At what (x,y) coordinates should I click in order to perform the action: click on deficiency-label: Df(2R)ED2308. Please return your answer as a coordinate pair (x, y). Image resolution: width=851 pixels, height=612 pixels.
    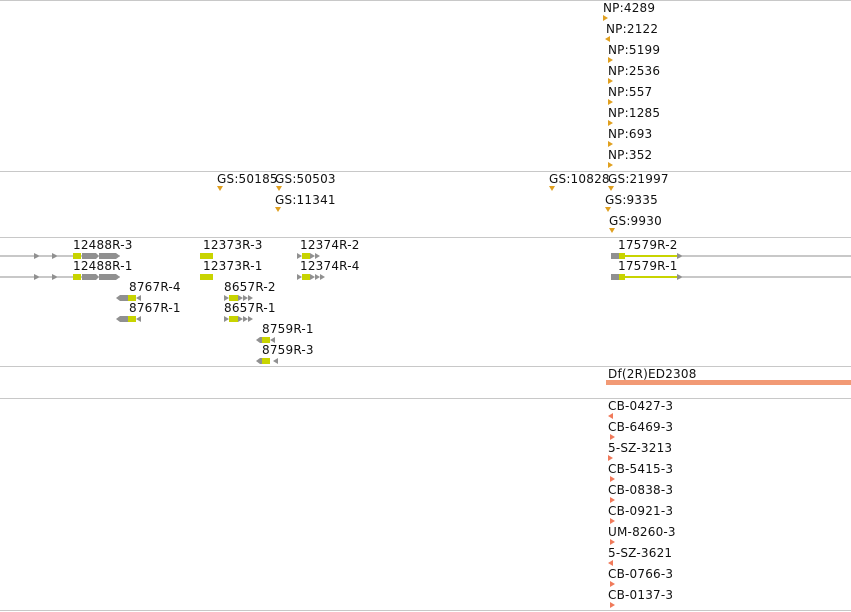
    Looking at the image, I should click on (652, 374).